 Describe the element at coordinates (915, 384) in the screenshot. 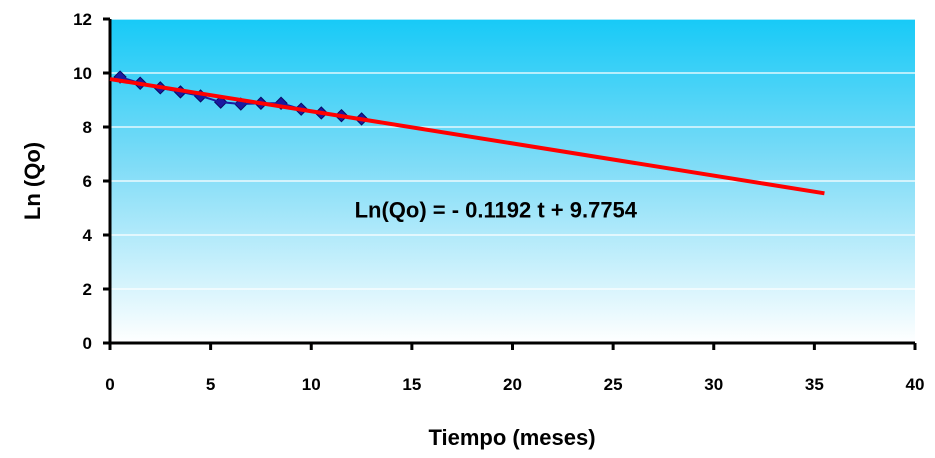

I see `x-tick-label: 40` at that location.